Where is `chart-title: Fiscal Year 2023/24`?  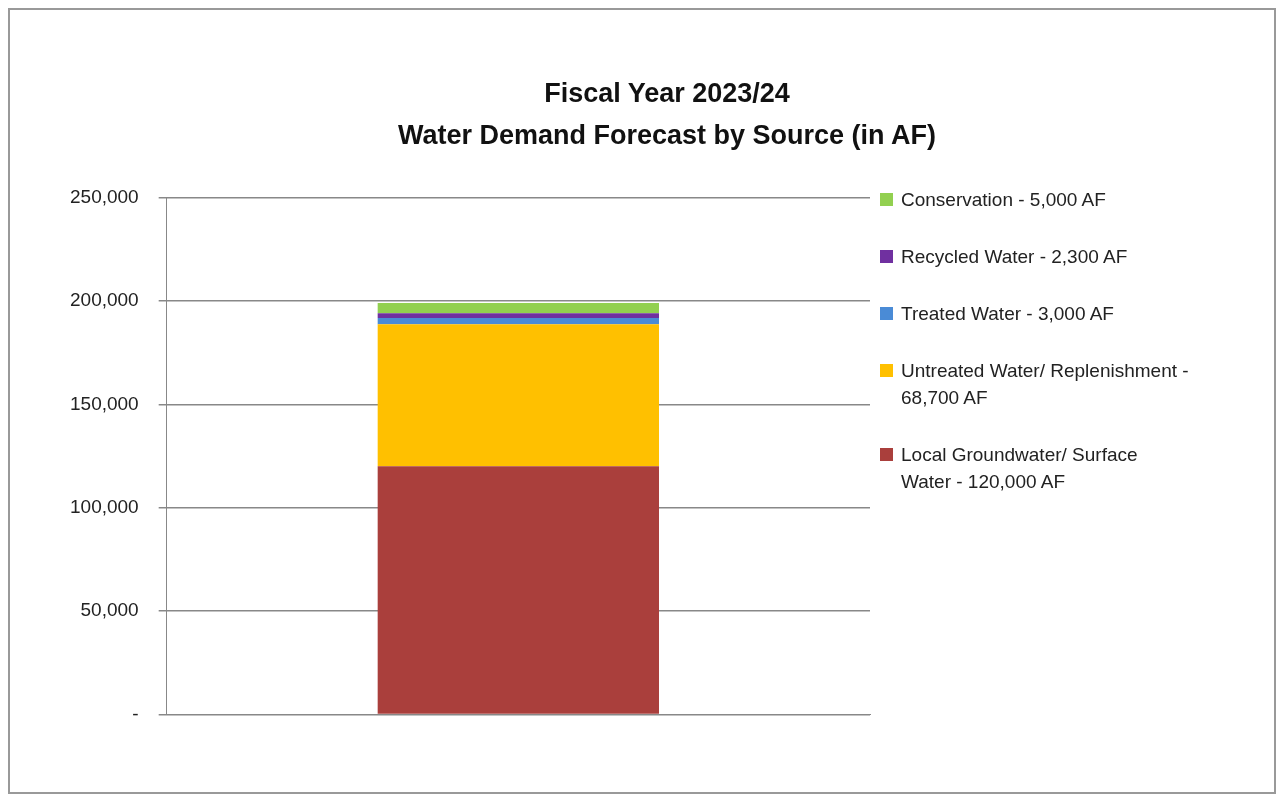
chart-title: Fiscal Year 2023/24 is located at coordinates (667, 93).